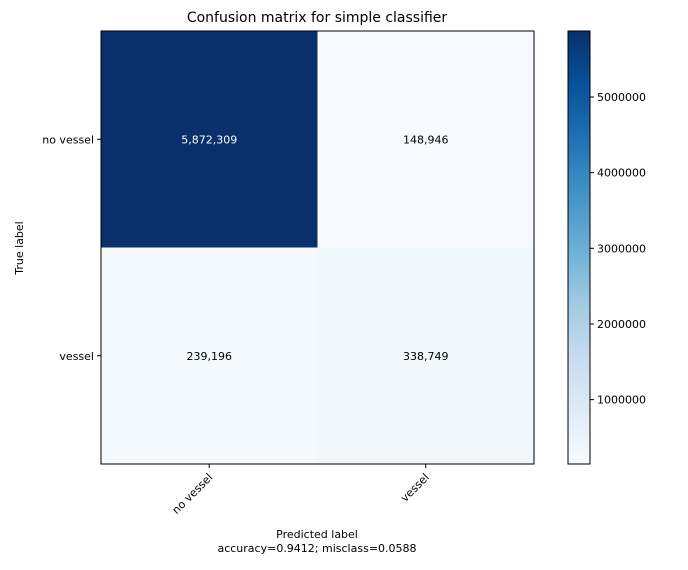  What do you see at coordinates (317, 534) in the screenshot?
I see `x-axis-label: Predicted label` at bounding box center [317, 534].